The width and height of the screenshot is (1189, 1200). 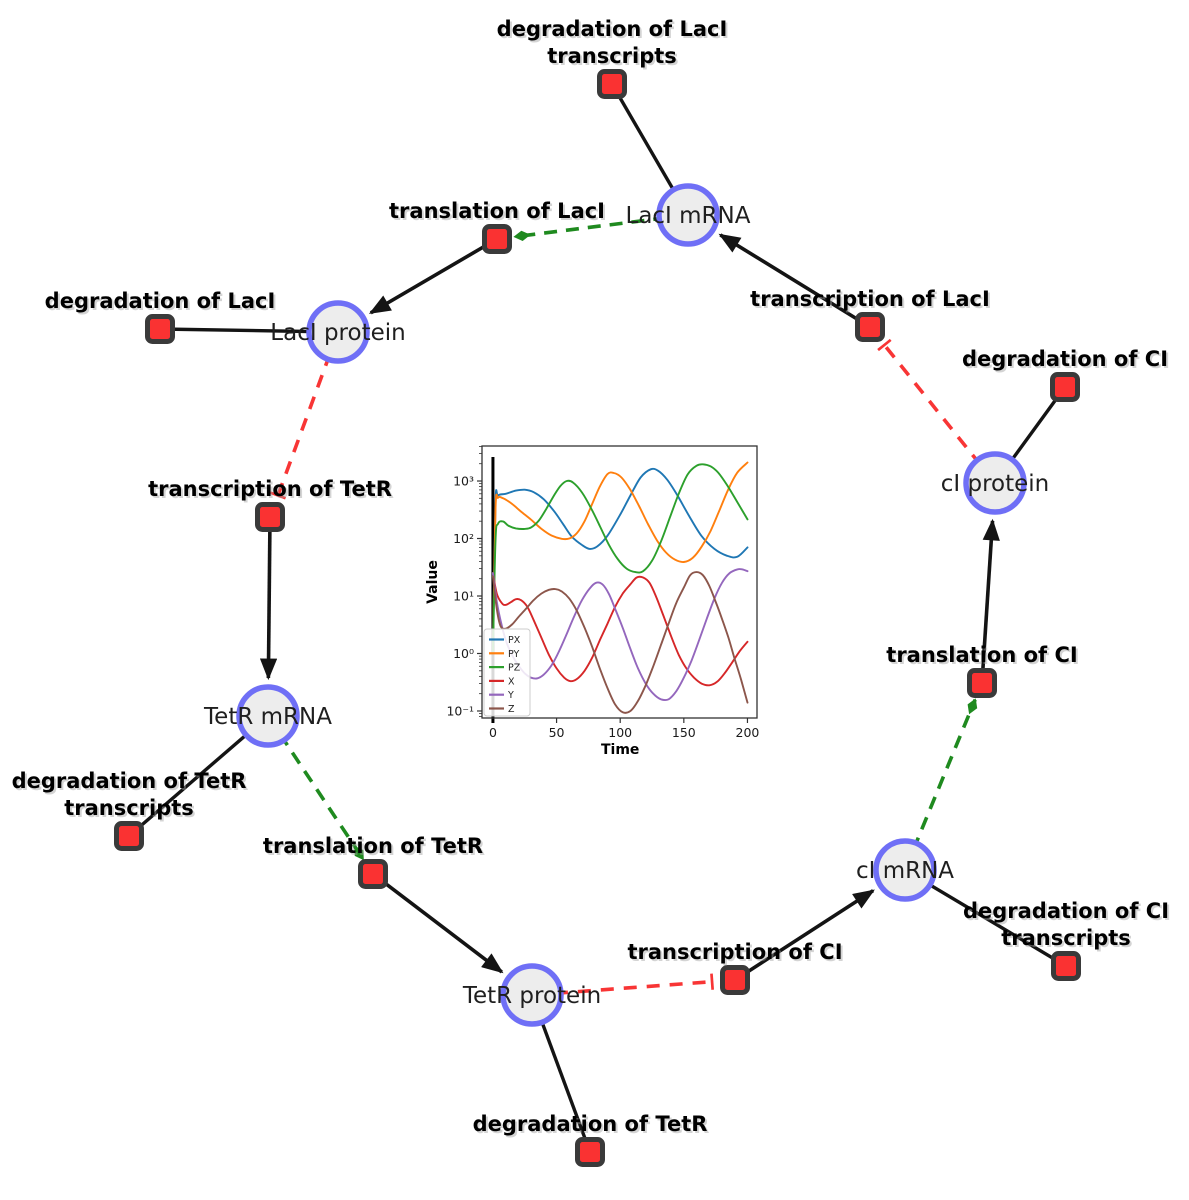 What do you see at coordinates (160, 329) in the screenshot?
I see `reaction-node-deg-laci` at bounding box center [160, 329].